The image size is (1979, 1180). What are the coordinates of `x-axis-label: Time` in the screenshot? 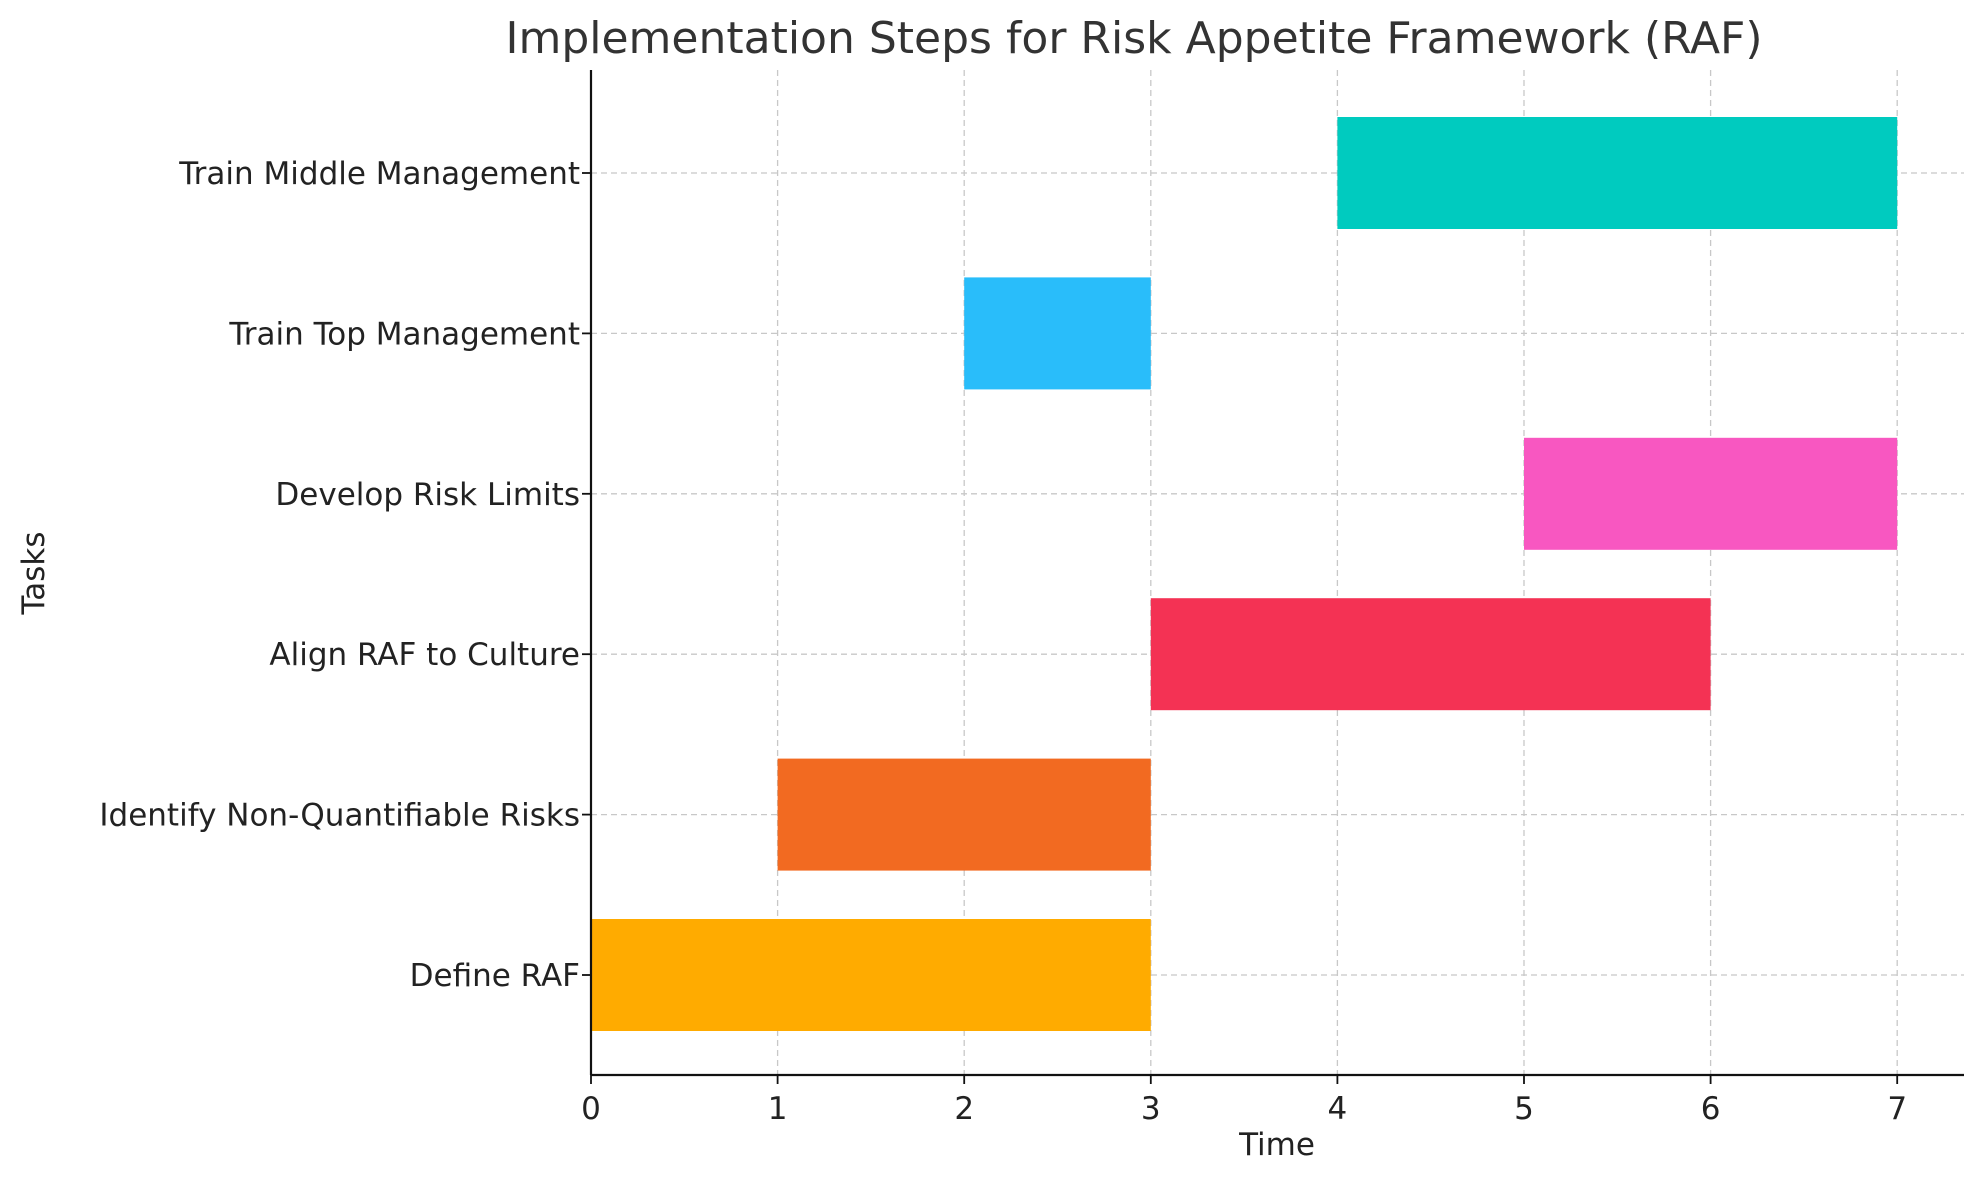 It's located at (1276, 1145).